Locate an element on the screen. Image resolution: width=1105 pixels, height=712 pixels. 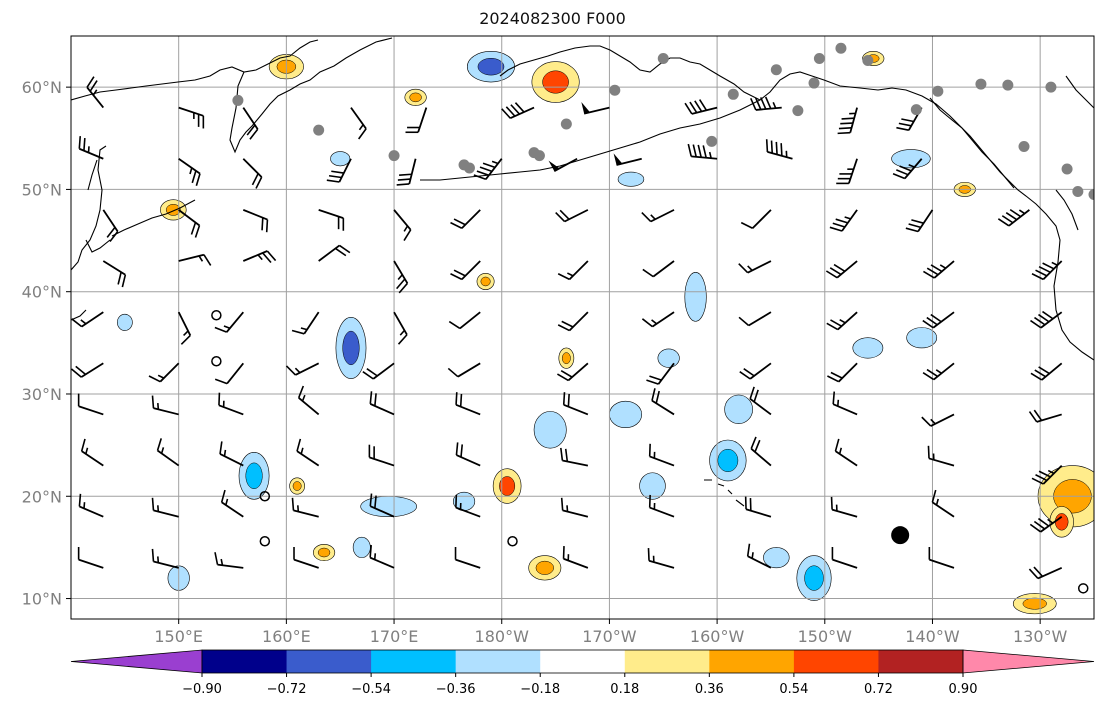
calm-wind-marker is located at coordinates (1083, 588).